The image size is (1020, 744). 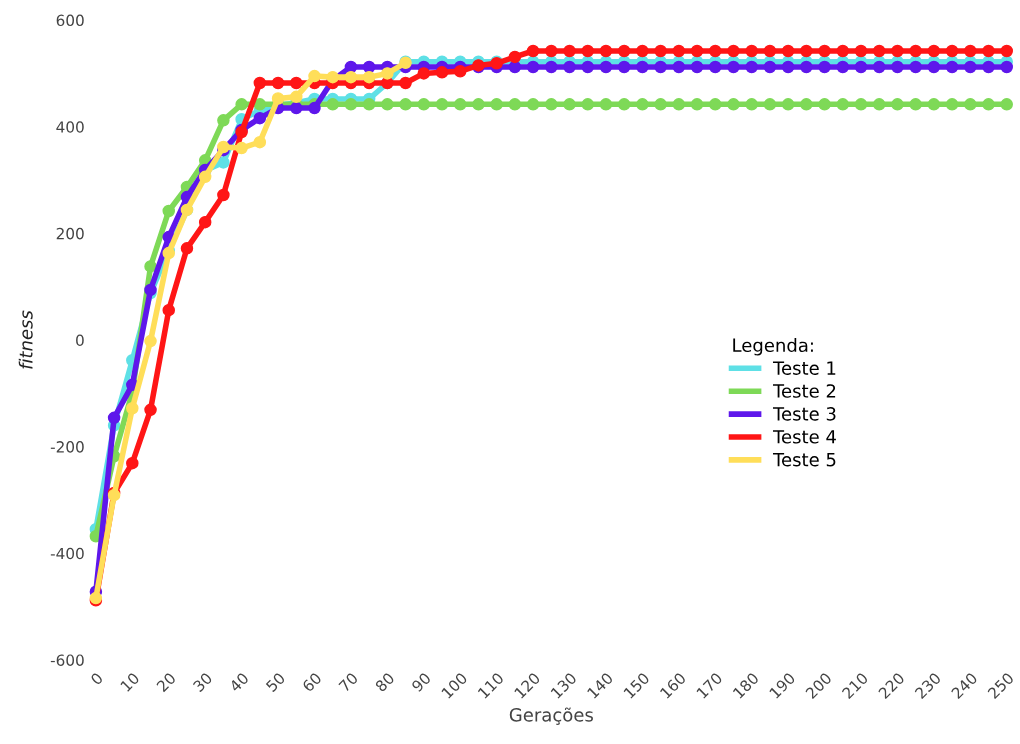 What do you see at coordinates (80, 340) in the screenshot?
I see `y-tick-label: 0` at bounding box center [80, 340].